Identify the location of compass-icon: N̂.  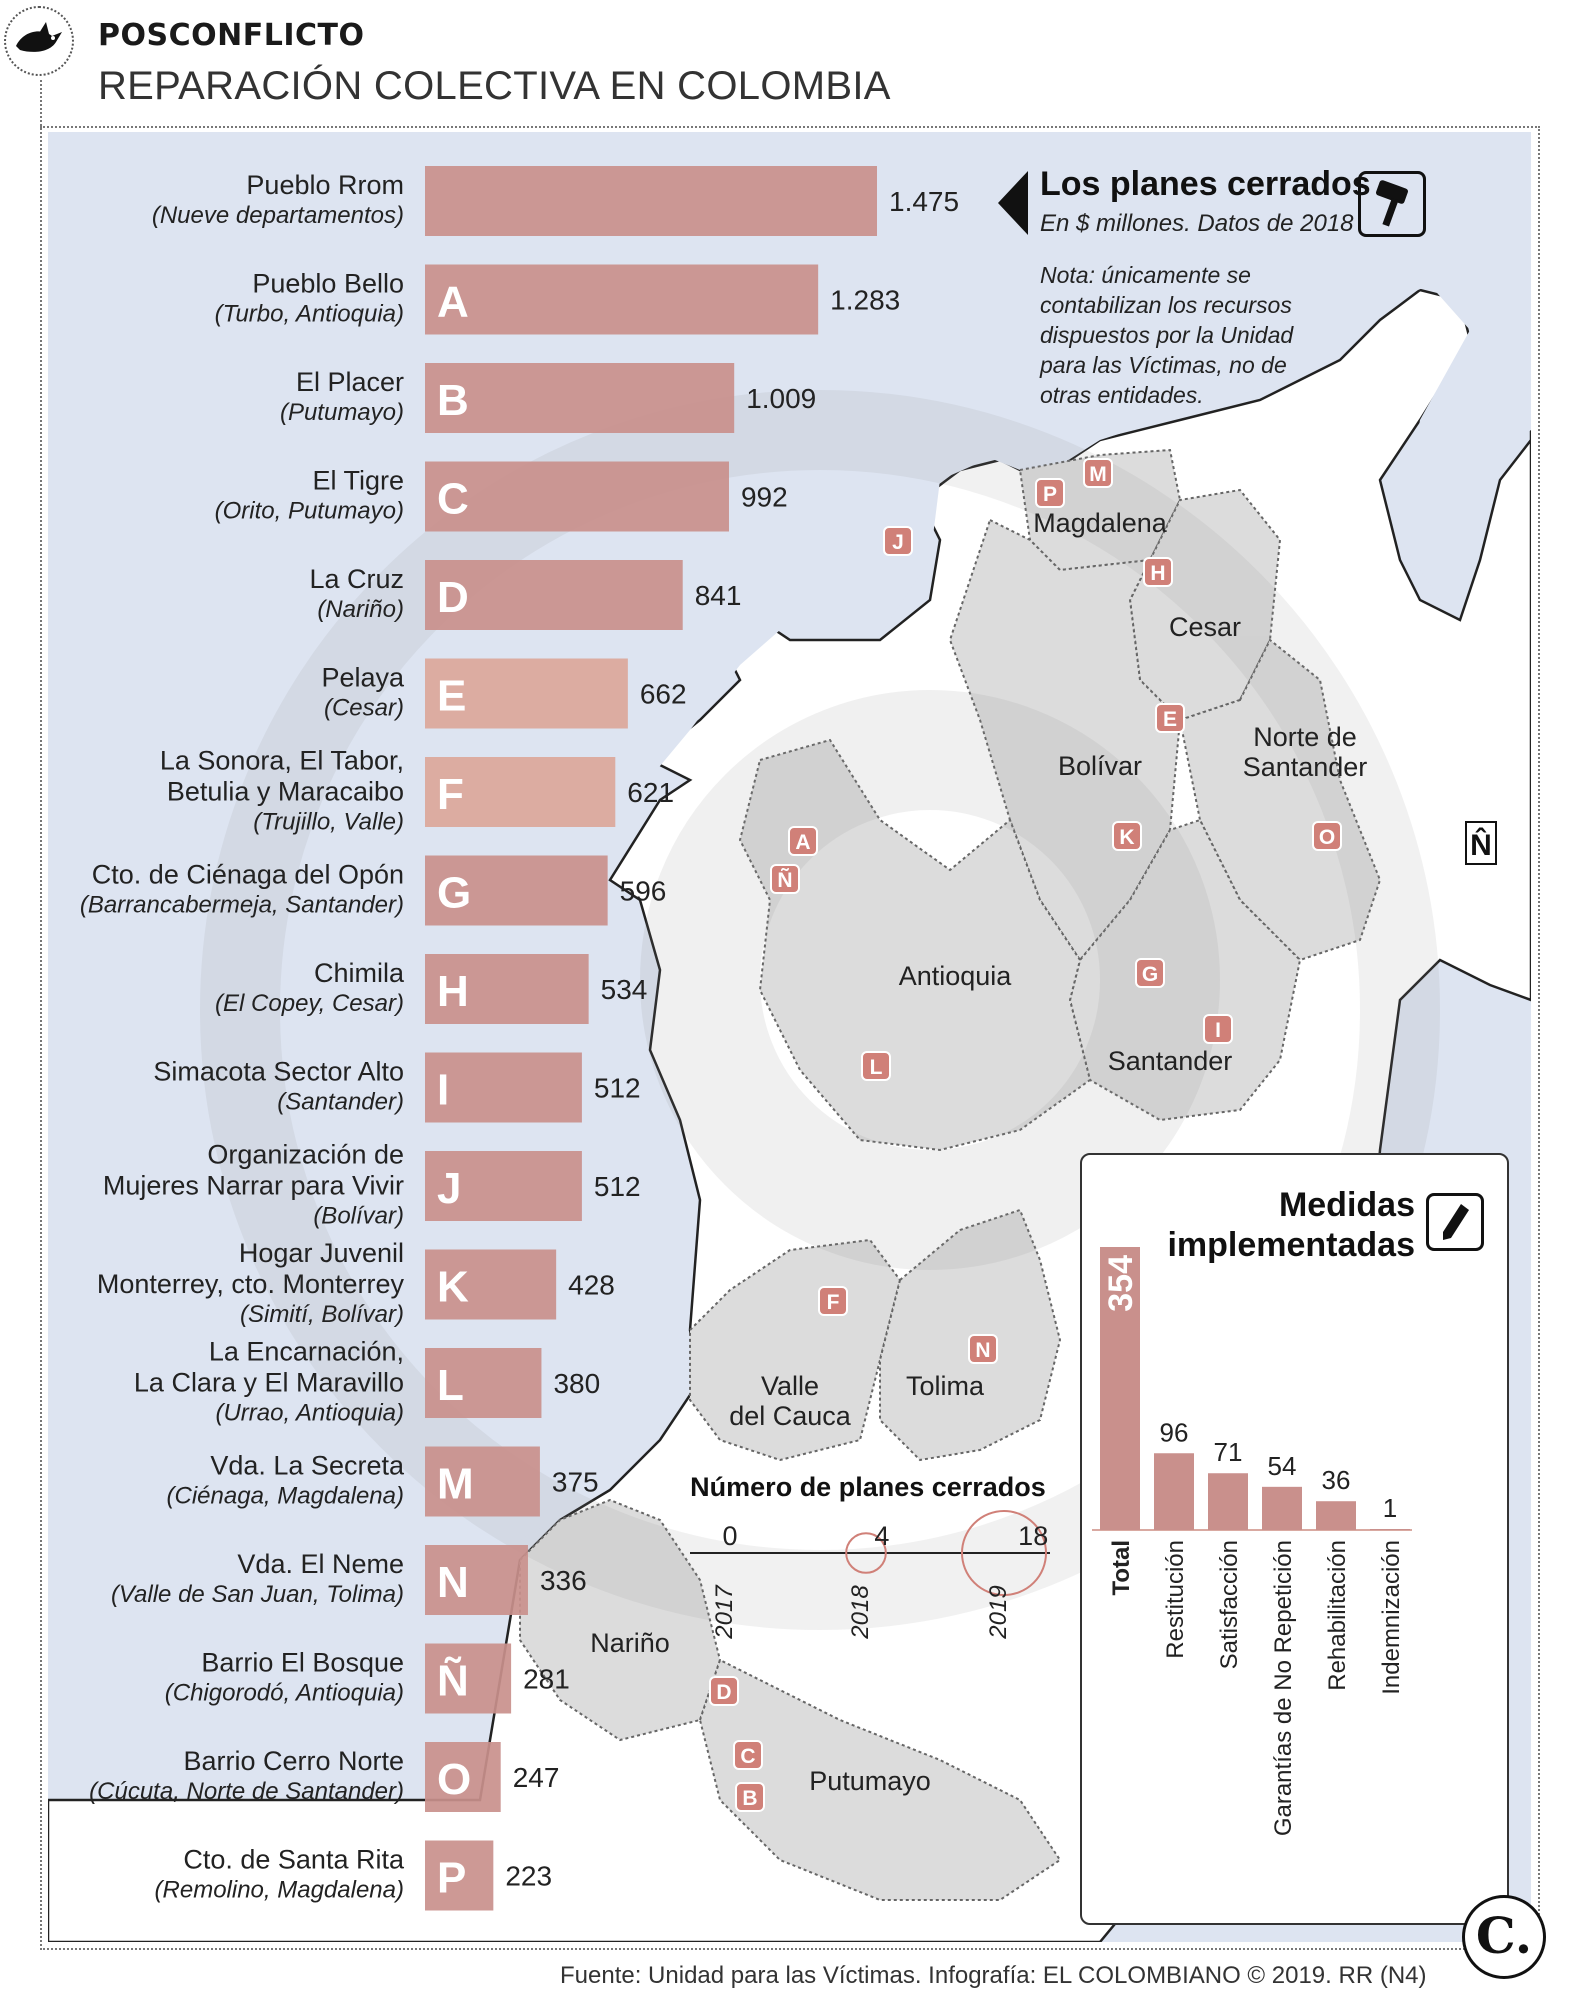
(1481, 845).